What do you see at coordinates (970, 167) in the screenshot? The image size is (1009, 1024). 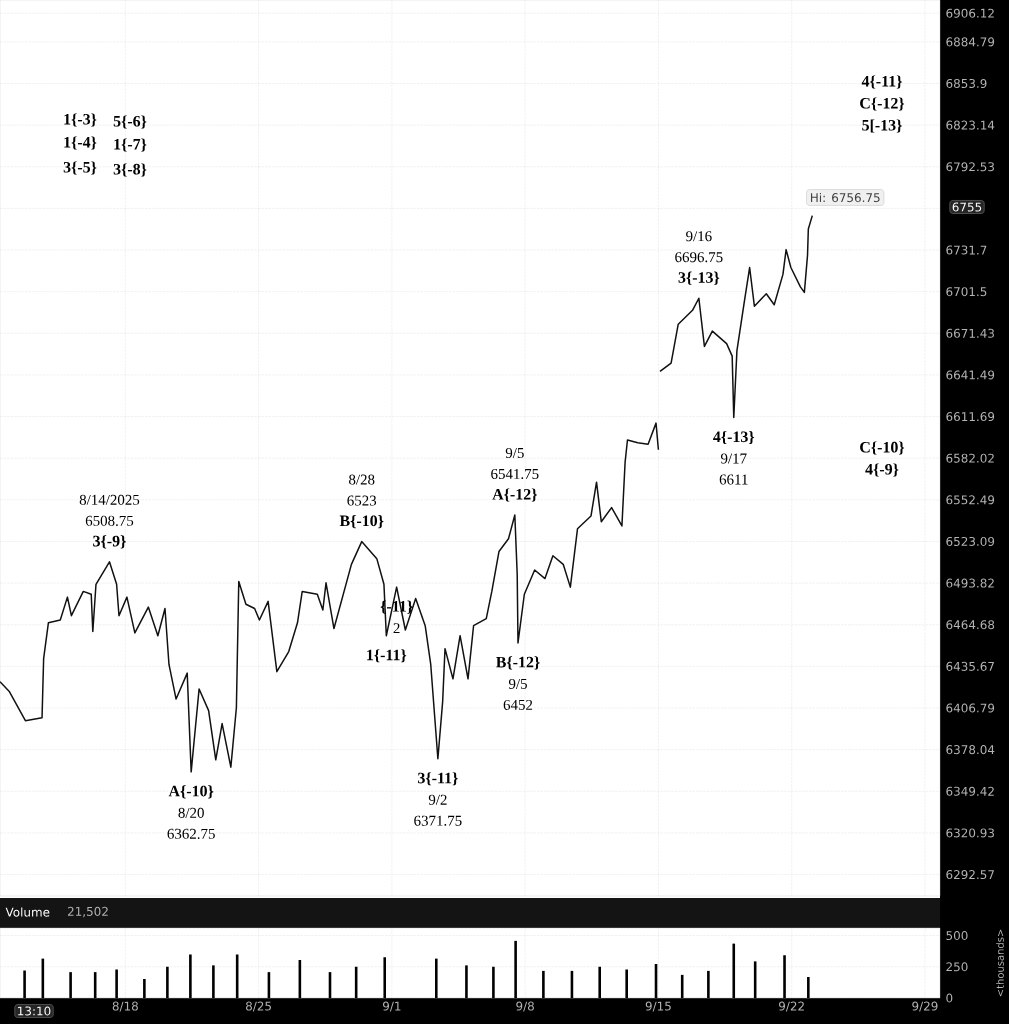 I see `y-tick-label: 6792.53` at bounding box center [970, 167].